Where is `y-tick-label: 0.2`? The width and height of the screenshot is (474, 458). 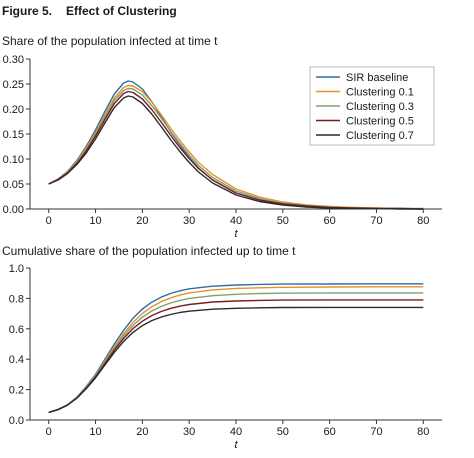 y-tick-label: 0.2 is located at coordinates (16, 391).